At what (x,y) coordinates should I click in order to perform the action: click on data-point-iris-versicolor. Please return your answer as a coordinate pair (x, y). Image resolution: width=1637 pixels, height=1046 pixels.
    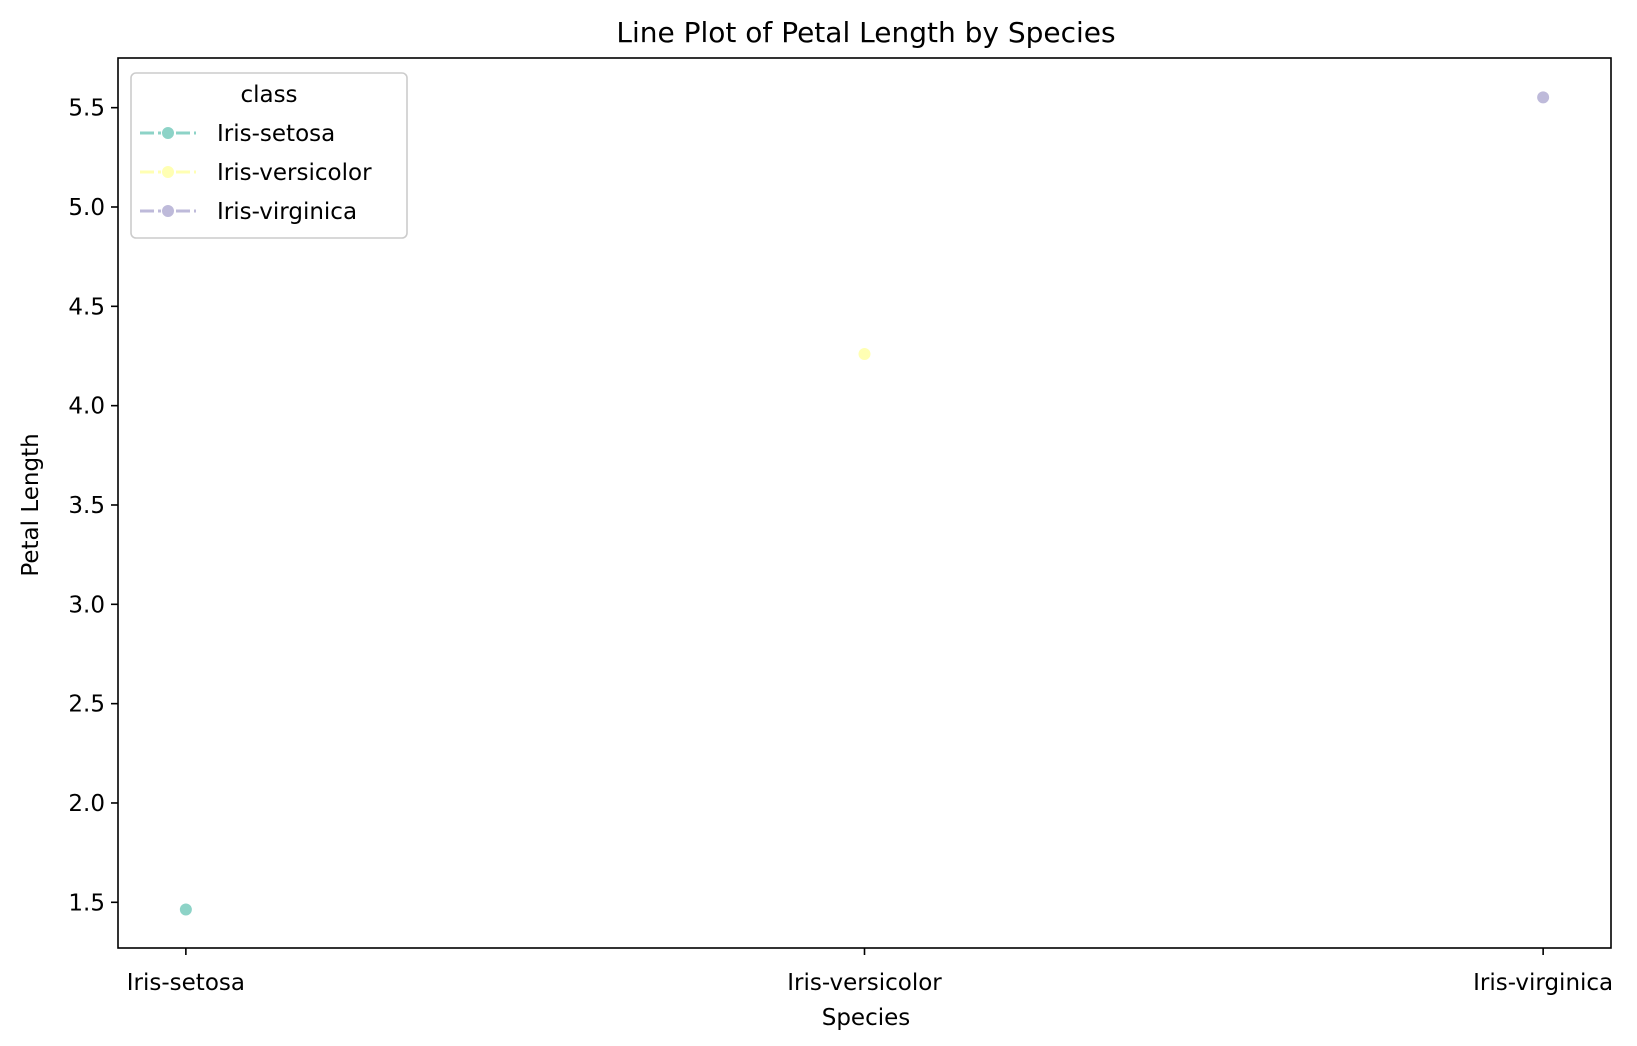
    Looking at the image, I should click on (864, 354).